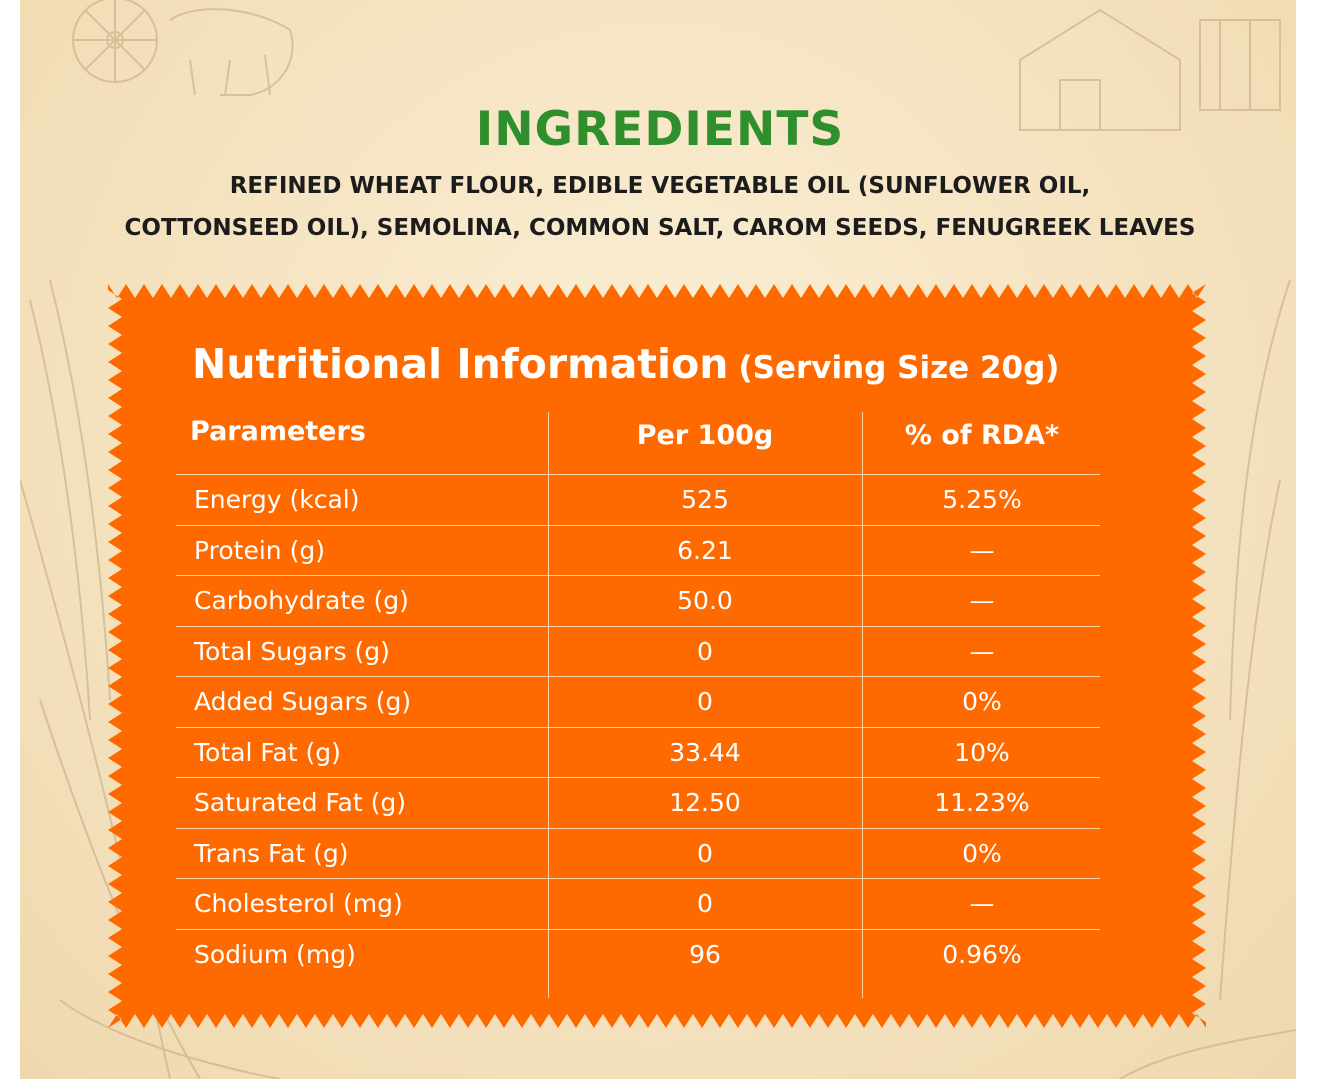 The width and height of the screenshot is (1320, 1079). What do you see at coordinates (301, 600) in the screenshot?
I see `row-parameter: Carbohydrate (g)` at bounding box center [301, 600].